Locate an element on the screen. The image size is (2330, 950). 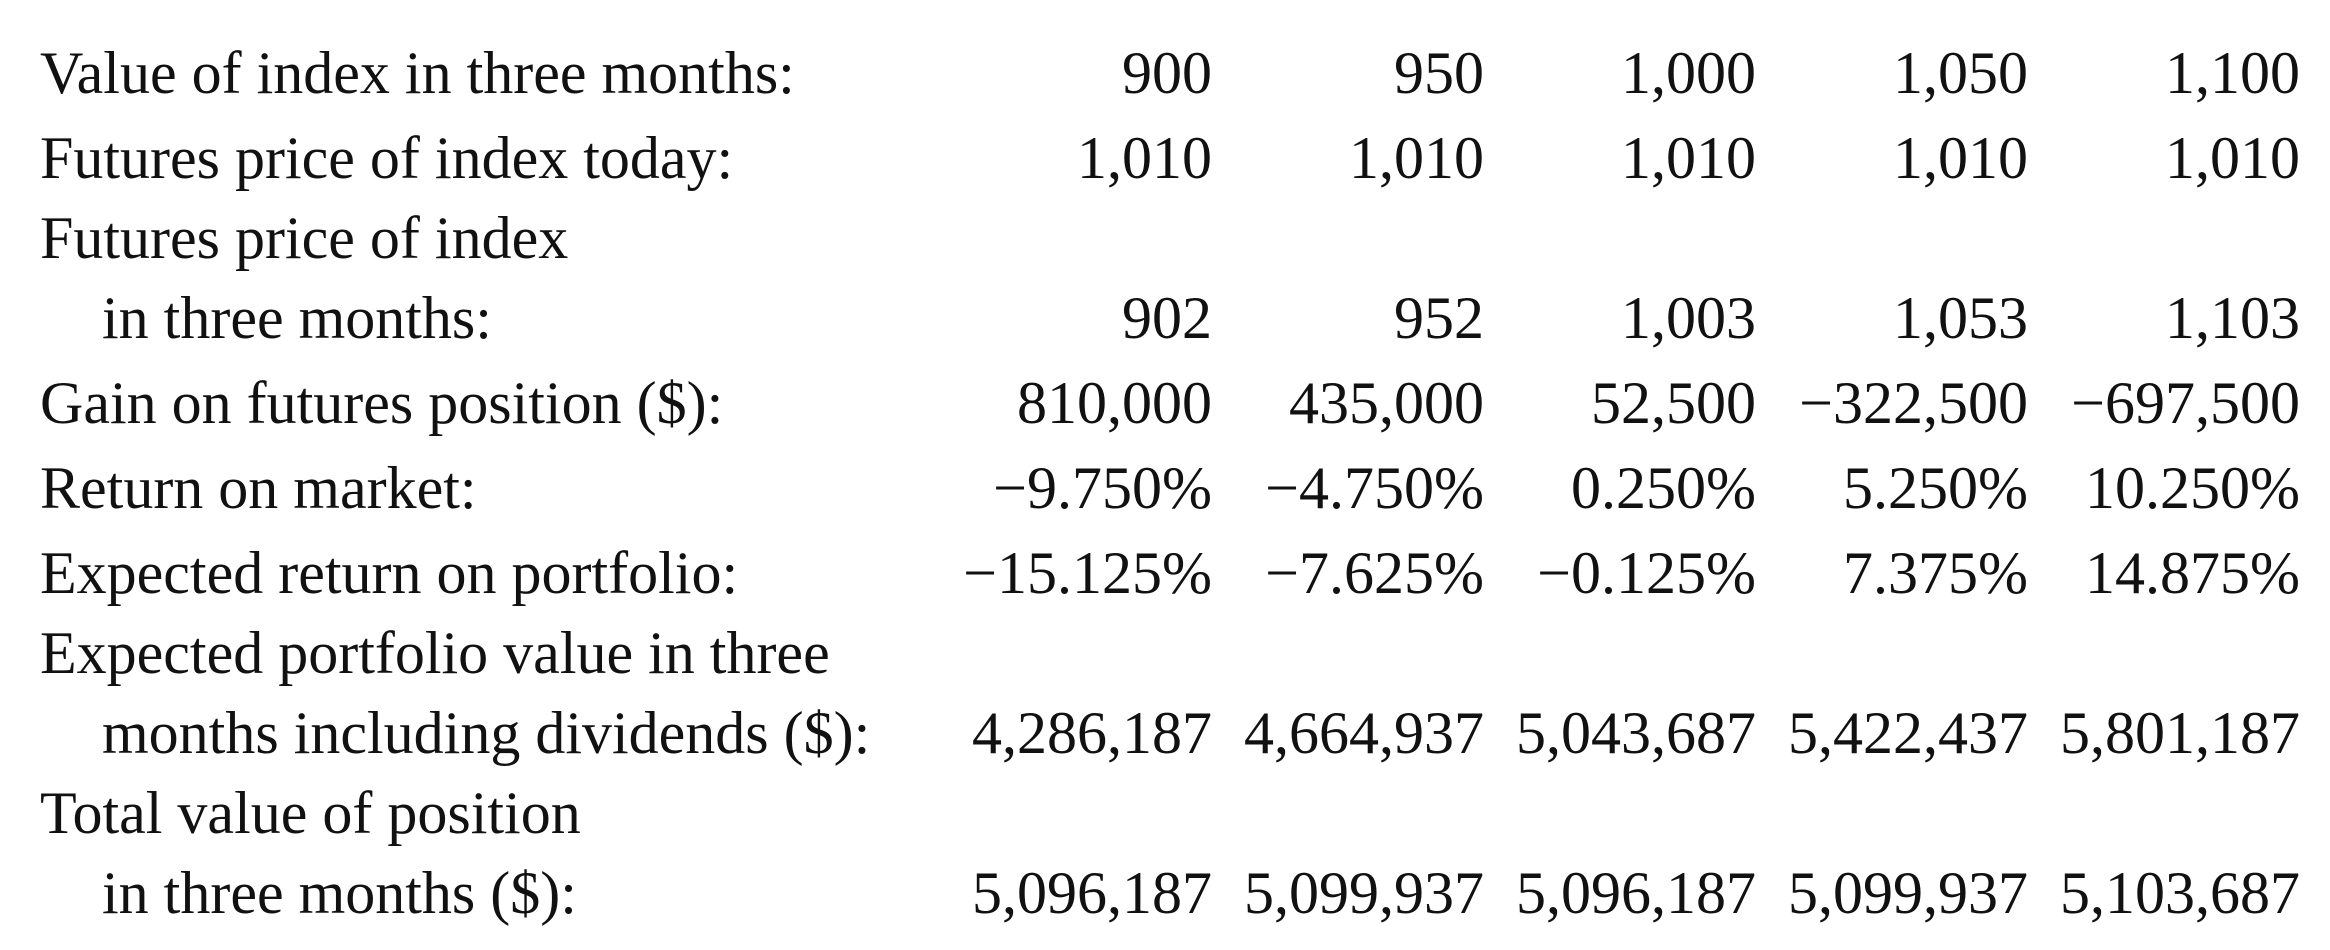
cell-value: 52,500 is located at coordinates (1673, 403).